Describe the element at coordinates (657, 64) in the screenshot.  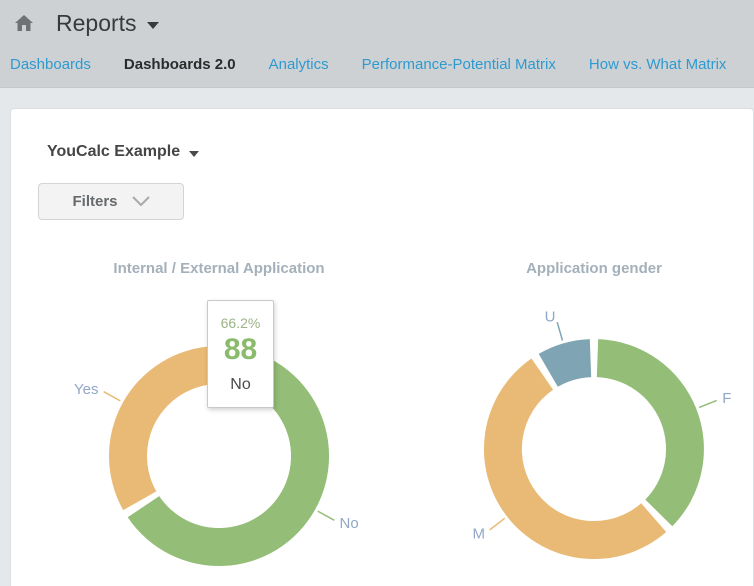
I see `tab-how-vs-what-matrix: How vs. What Matrix` at that location.